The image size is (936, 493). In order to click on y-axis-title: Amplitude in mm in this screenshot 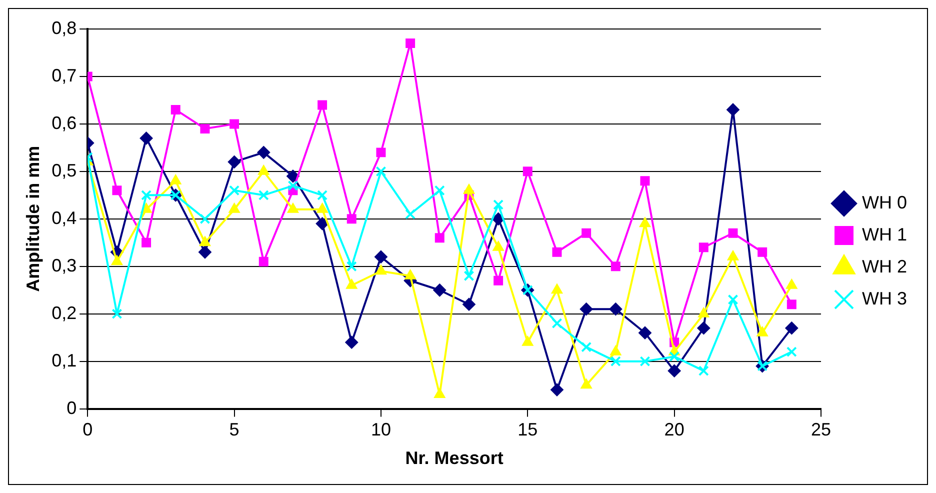, I will do `click(32, 219)`.